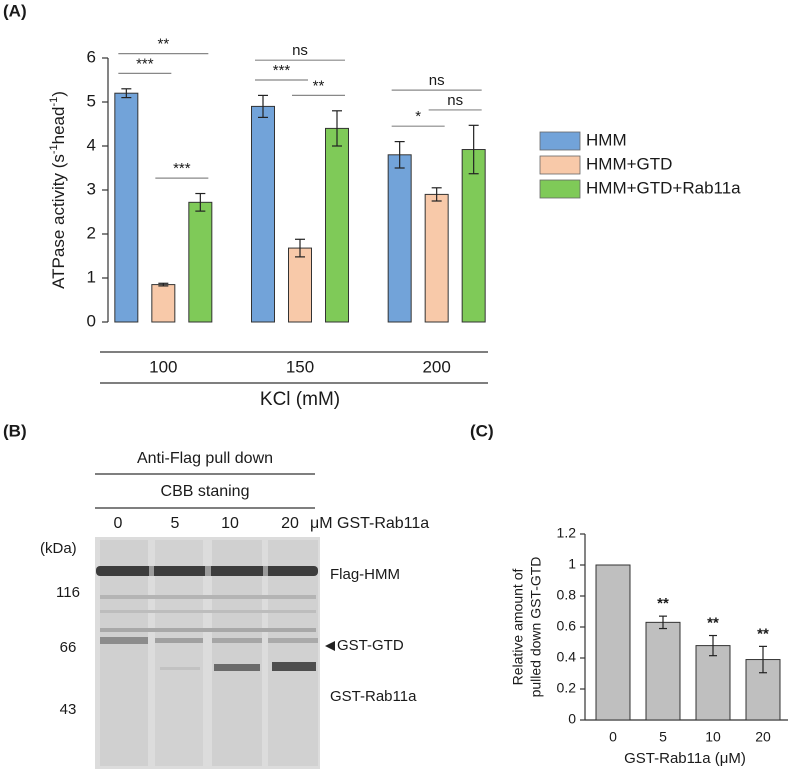 This screenshot has width=800, height=774. I want to click on band-label: GST-GTD, so click(370, 645).